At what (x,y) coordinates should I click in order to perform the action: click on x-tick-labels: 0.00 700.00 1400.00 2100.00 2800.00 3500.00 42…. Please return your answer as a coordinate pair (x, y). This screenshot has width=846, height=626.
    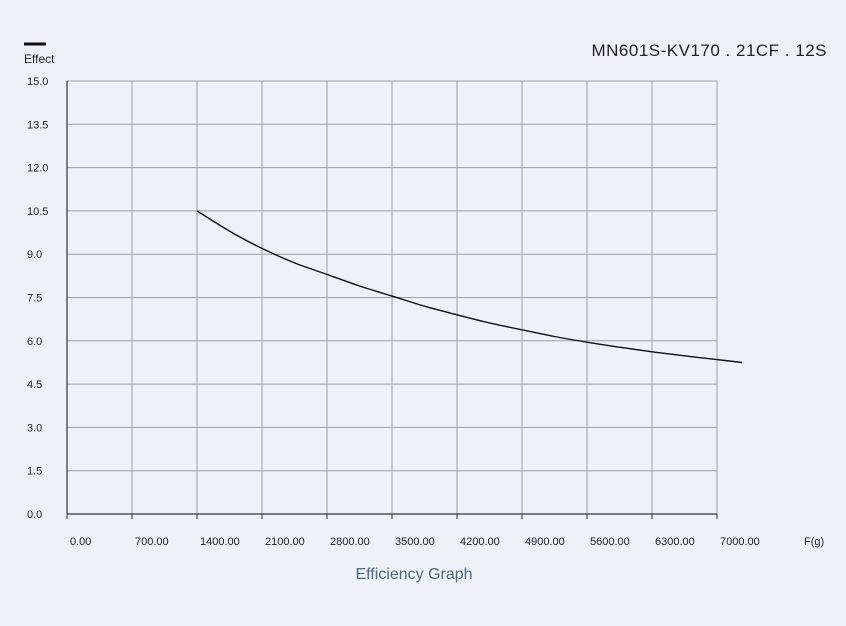
    Looking at the image, I should click on (415, 542).